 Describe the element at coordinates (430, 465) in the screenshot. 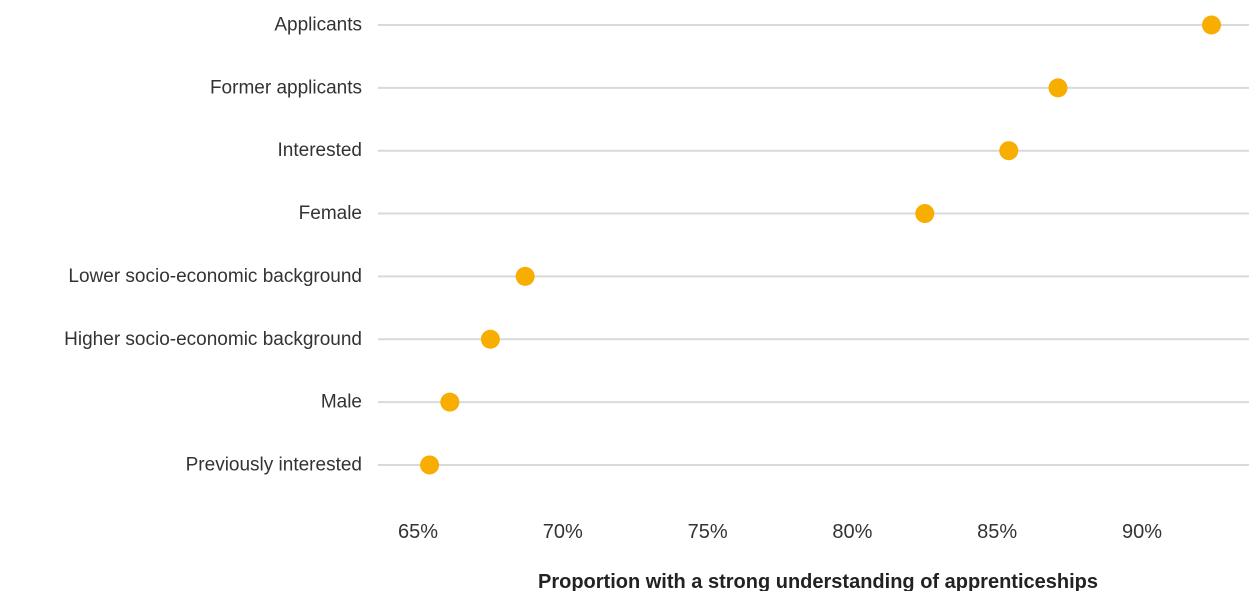

I see `data-point-previously-interested` at that location.